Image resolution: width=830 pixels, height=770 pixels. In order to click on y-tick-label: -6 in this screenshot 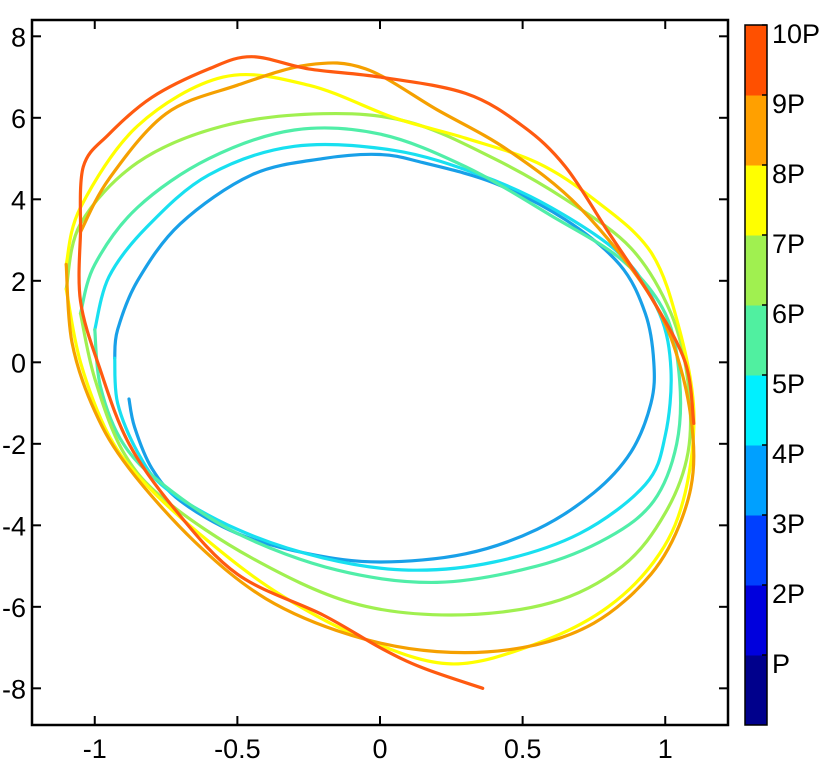, I will do `click(14, 608)`.